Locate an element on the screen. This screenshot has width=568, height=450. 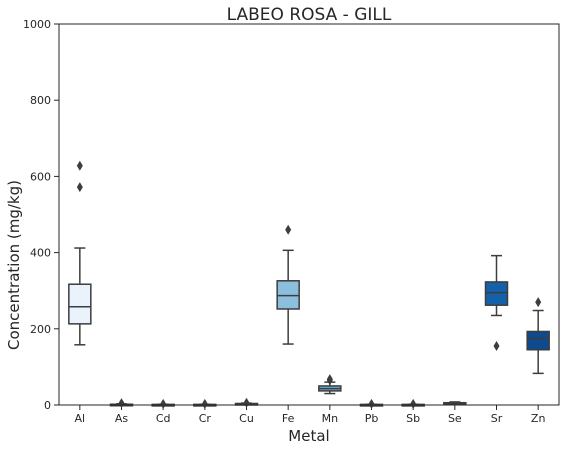
box-cu is located at coordinates (246, 402).